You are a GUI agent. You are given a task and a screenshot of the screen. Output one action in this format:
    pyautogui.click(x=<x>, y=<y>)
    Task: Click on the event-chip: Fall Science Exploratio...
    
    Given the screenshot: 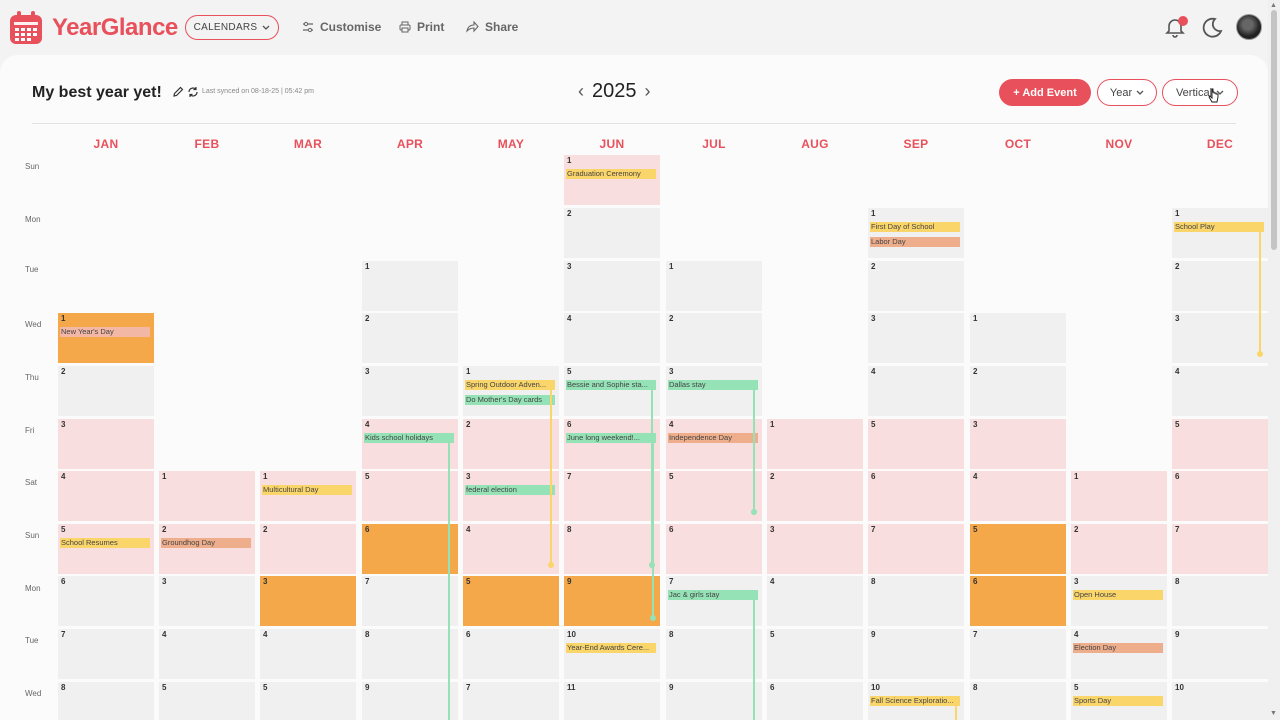 What is the action you would take?
    pyautogui.click(x=915, y=701)
    